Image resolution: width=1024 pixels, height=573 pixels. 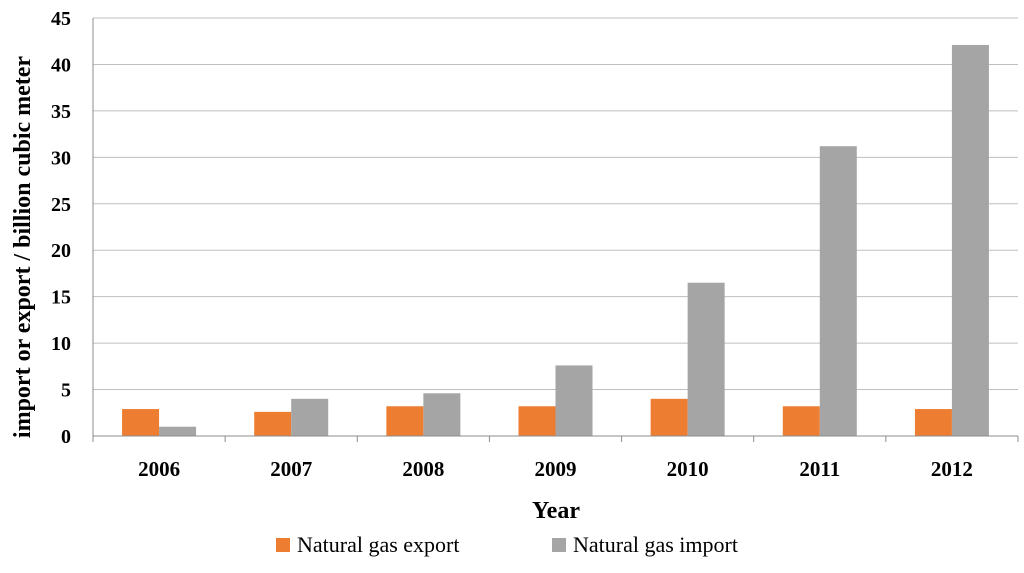 What do you see at coordinates (310, 417) in the screenshot?
I see `bar-import-2007` at bounding box center [310, 417].